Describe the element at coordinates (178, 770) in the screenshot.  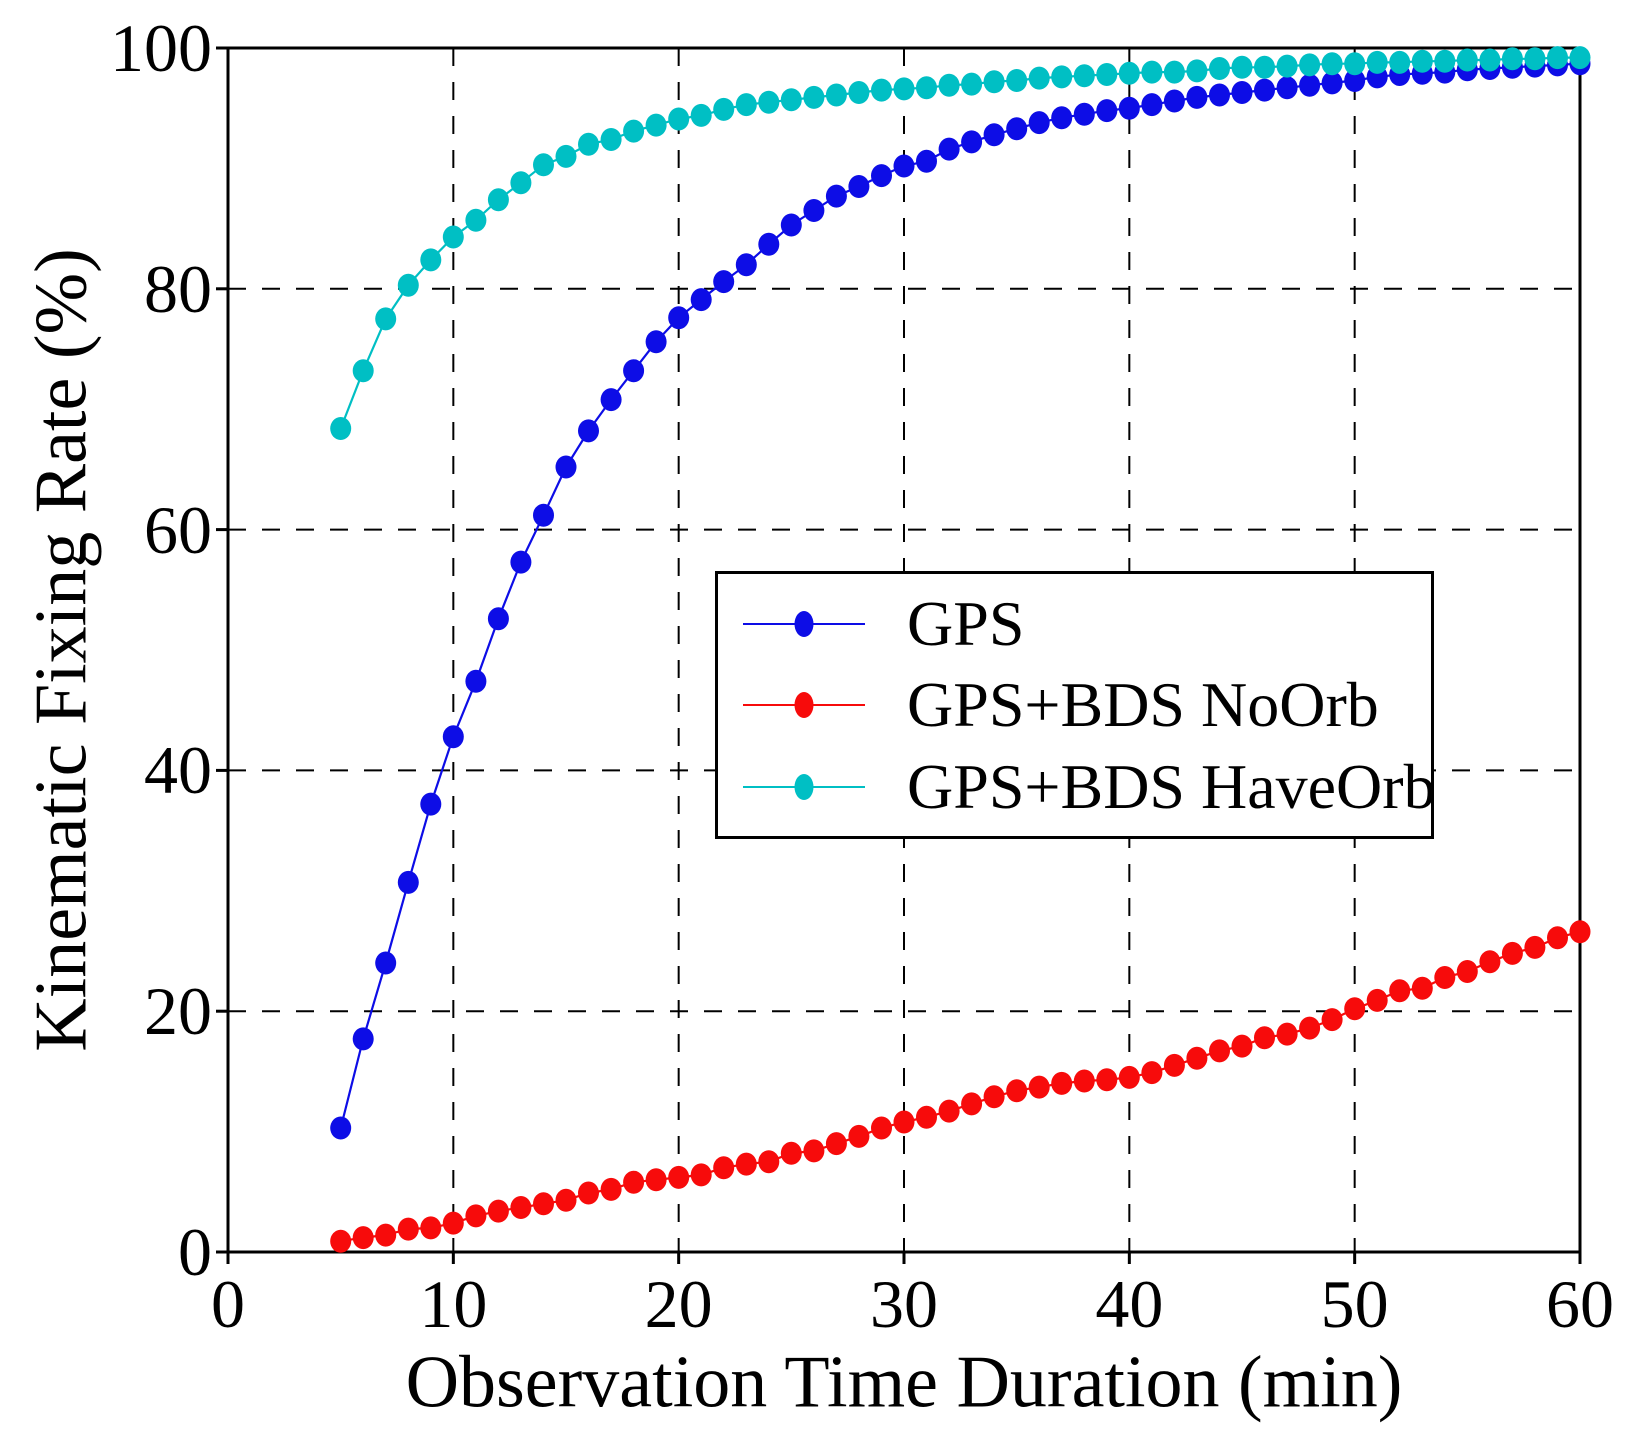
I see `y-tick-label: 40` at that location.